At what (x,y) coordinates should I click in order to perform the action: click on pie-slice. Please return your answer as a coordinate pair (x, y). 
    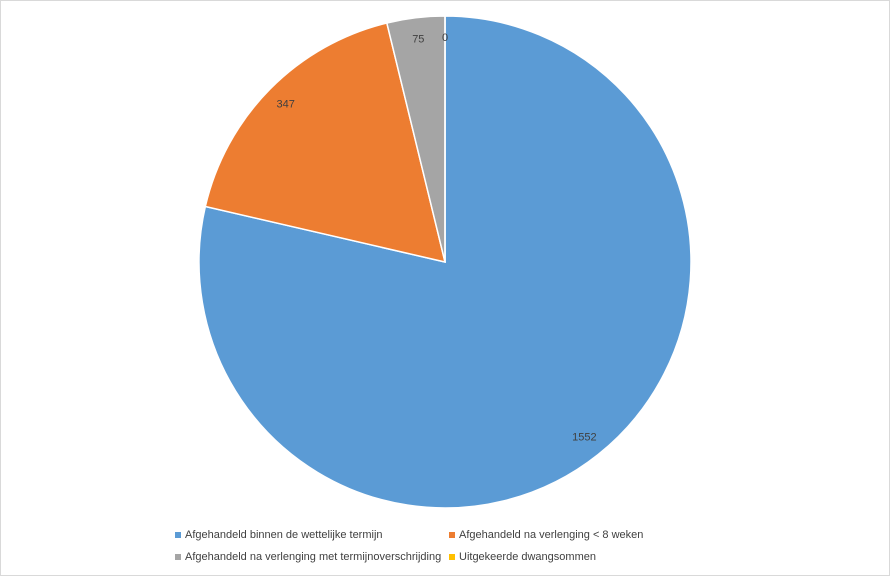
    Looking at the image, I should click on (325, 143).